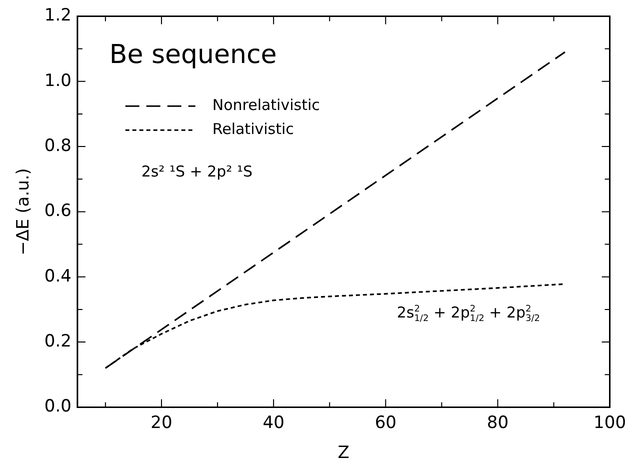 Image resolution: width=632 pixels, height=468 pixels. Describe the element at coordinates (193, 55) in the screenshot. I see `annotation: Be sequence` at that location.